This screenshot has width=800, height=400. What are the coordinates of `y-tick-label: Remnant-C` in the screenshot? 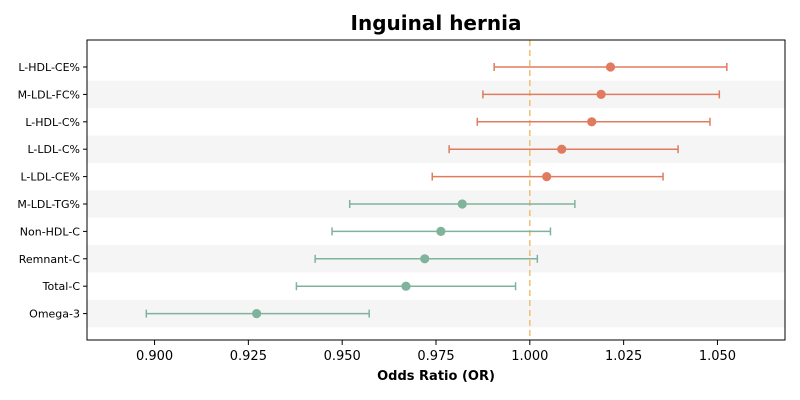 It's located at (50, 259).